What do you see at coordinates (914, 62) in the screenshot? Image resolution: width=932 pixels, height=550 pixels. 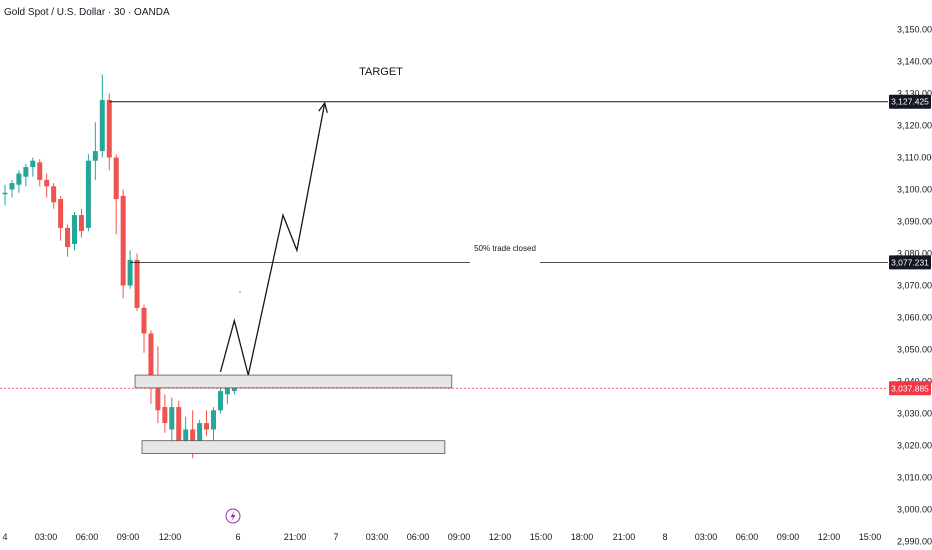 I see `y-tick-label: 3,140.000` at bounding box center [914, 62].